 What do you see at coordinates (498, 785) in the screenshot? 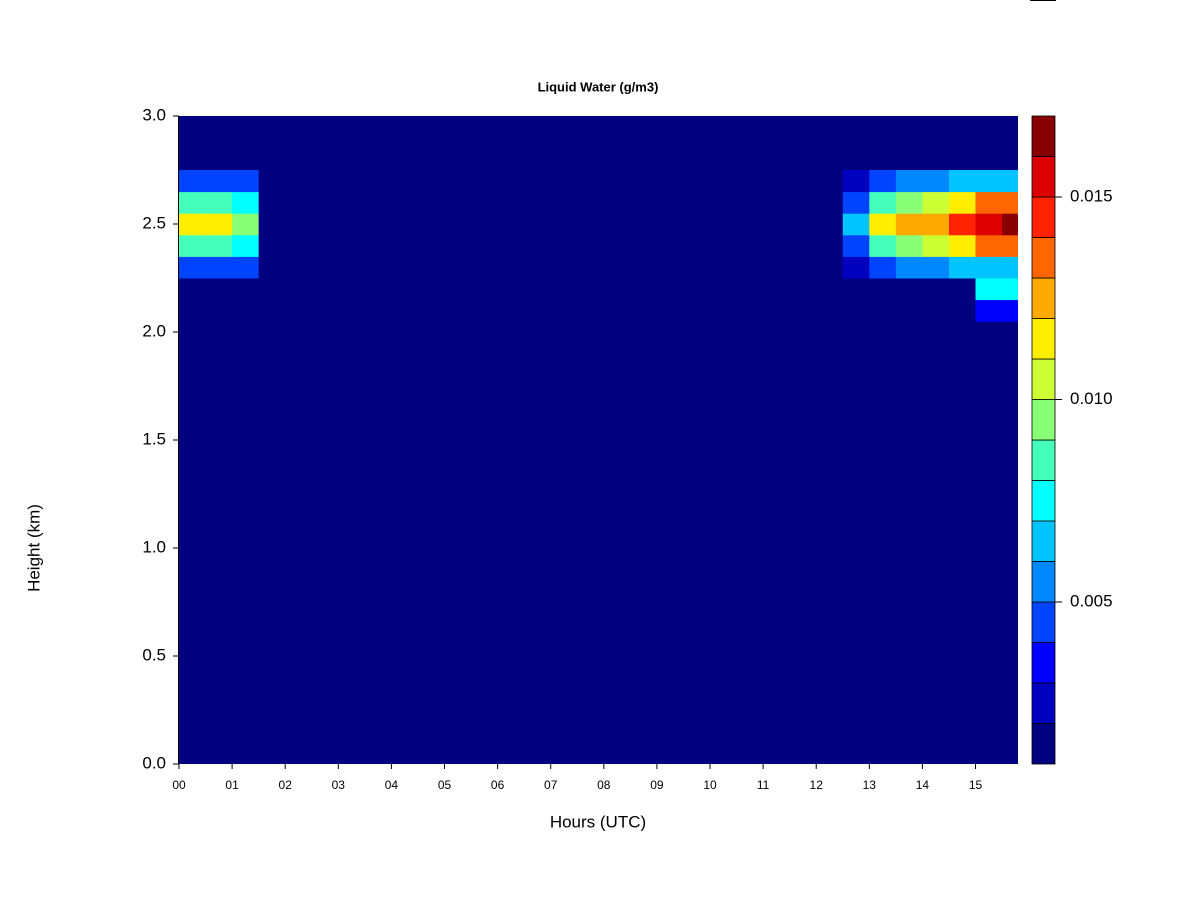
I see `x-tick-label: 06` at bounding box center [498, 785].